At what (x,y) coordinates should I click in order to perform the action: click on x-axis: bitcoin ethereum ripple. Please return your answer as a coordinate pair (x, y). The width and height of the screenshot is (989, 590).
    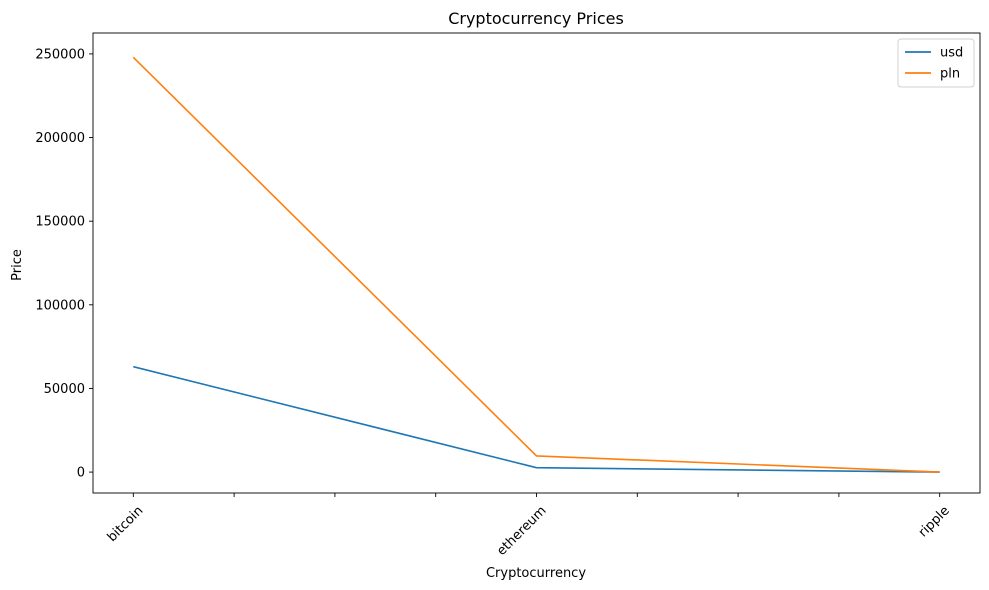
    Looking at the image, I should click on (529, 526).